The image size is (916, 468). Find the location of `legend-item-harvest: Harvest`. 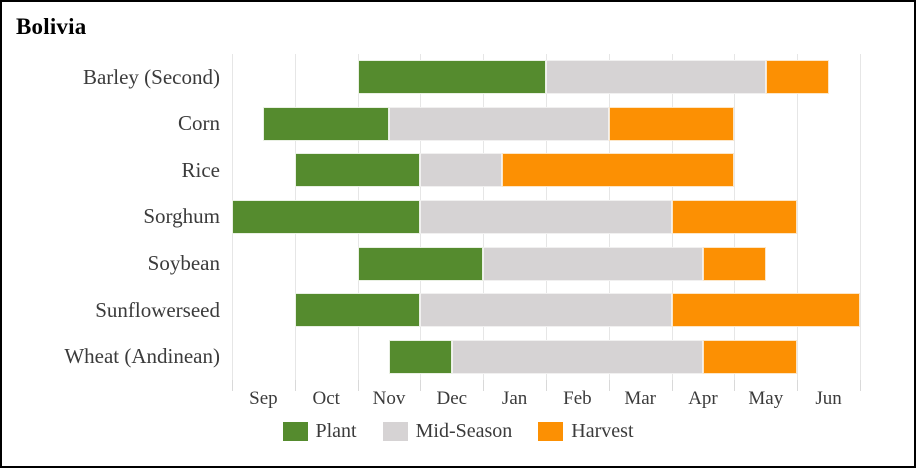

legend-item-harvest: Harvest is located at coordinates (586, 431).